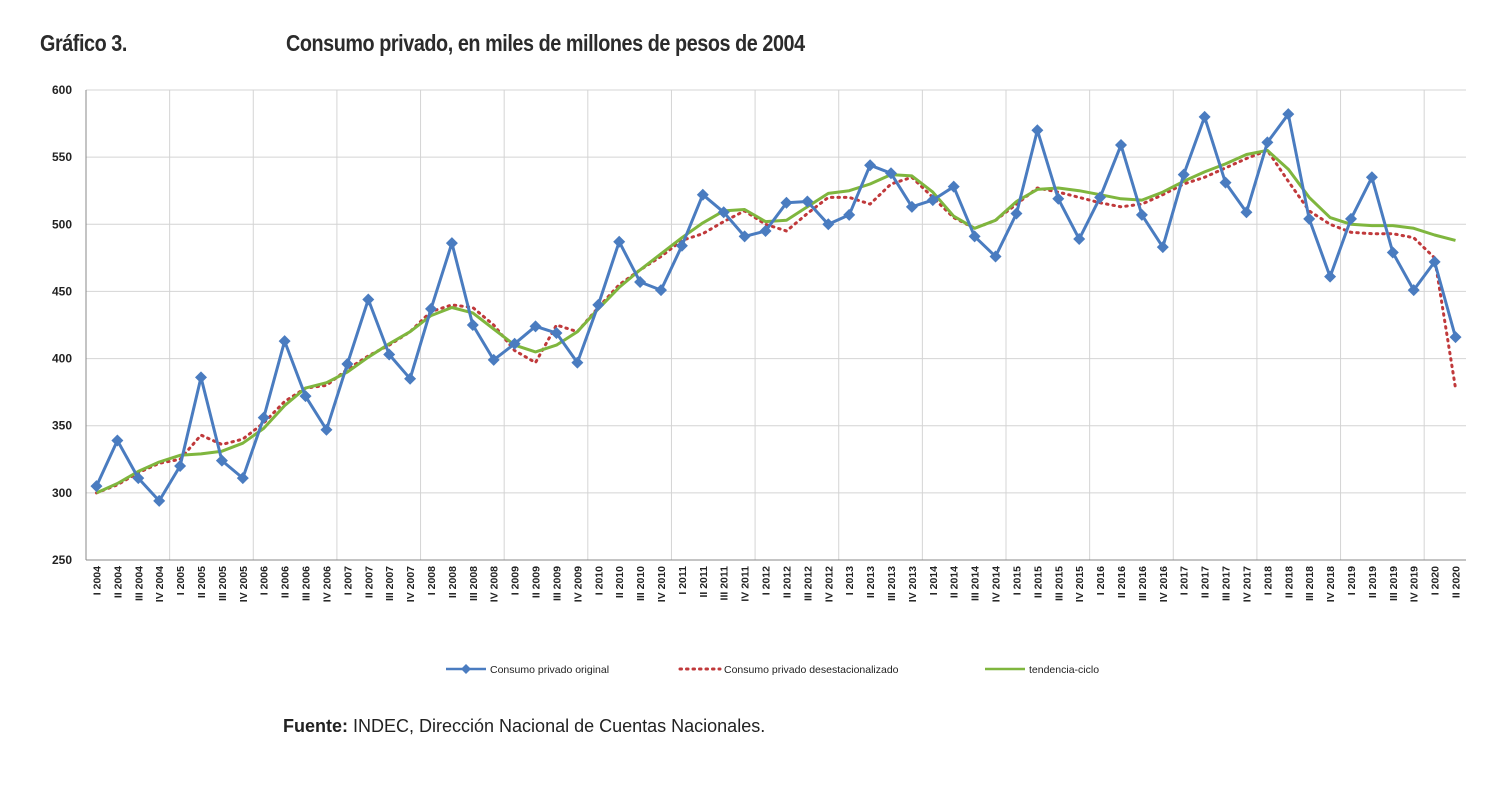 The height and width of the screenshot is (786, 1500). I want to click on source-prefix: Fuente:, so click(315, 726).